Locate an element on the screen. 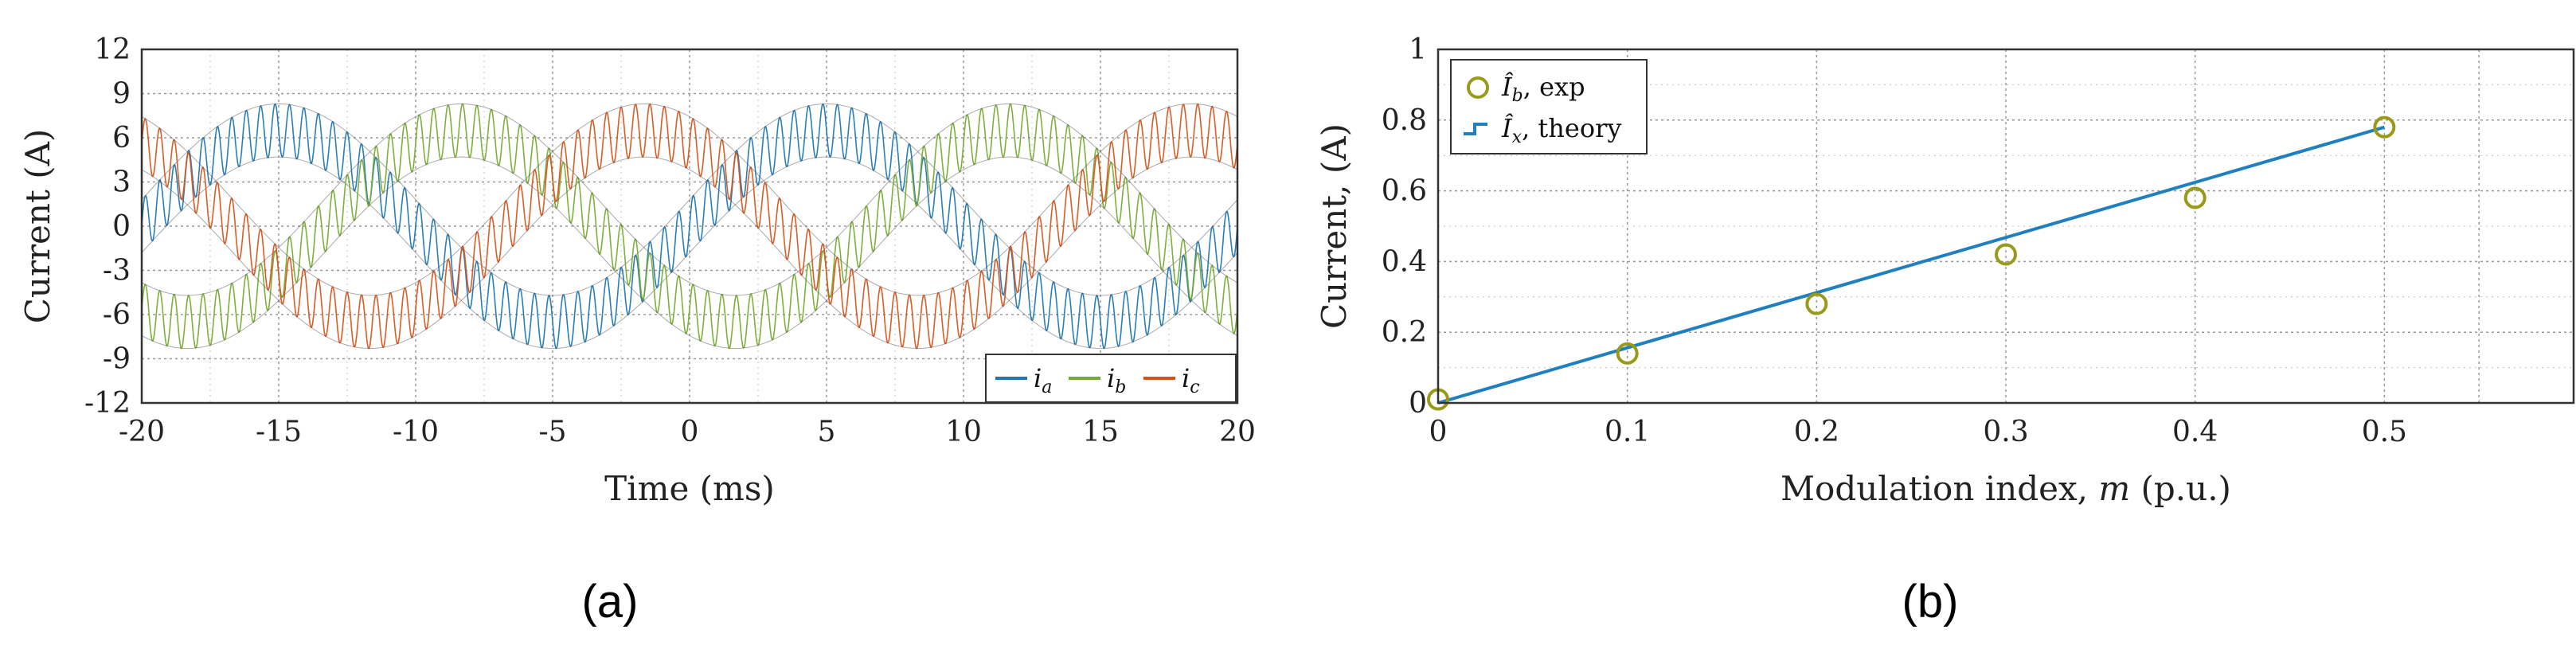 This screenshot has width=2576, height=653. panel-a-label: (a) is located at coordinates (610, 602).